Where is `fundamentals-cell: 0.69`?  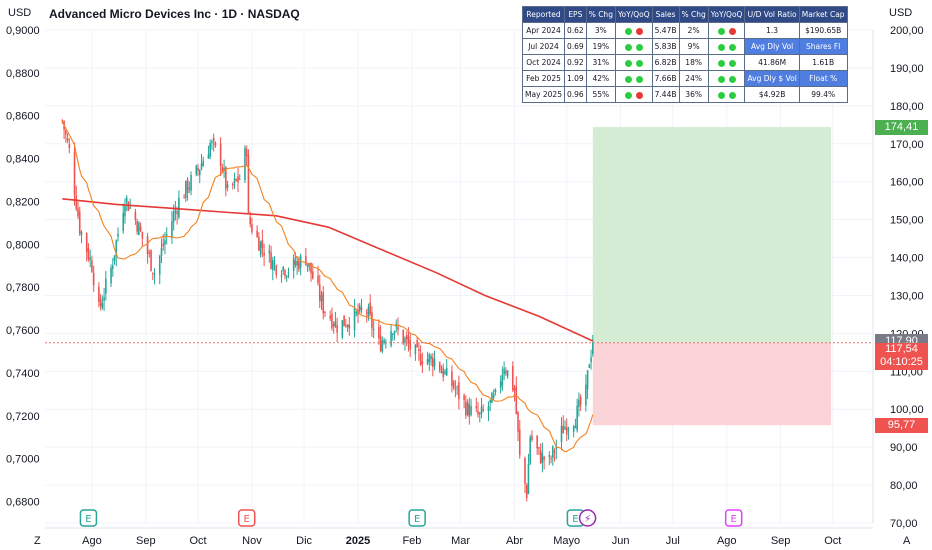 fundamentals-cell: 0.69 is located at coordinates (575, 46).